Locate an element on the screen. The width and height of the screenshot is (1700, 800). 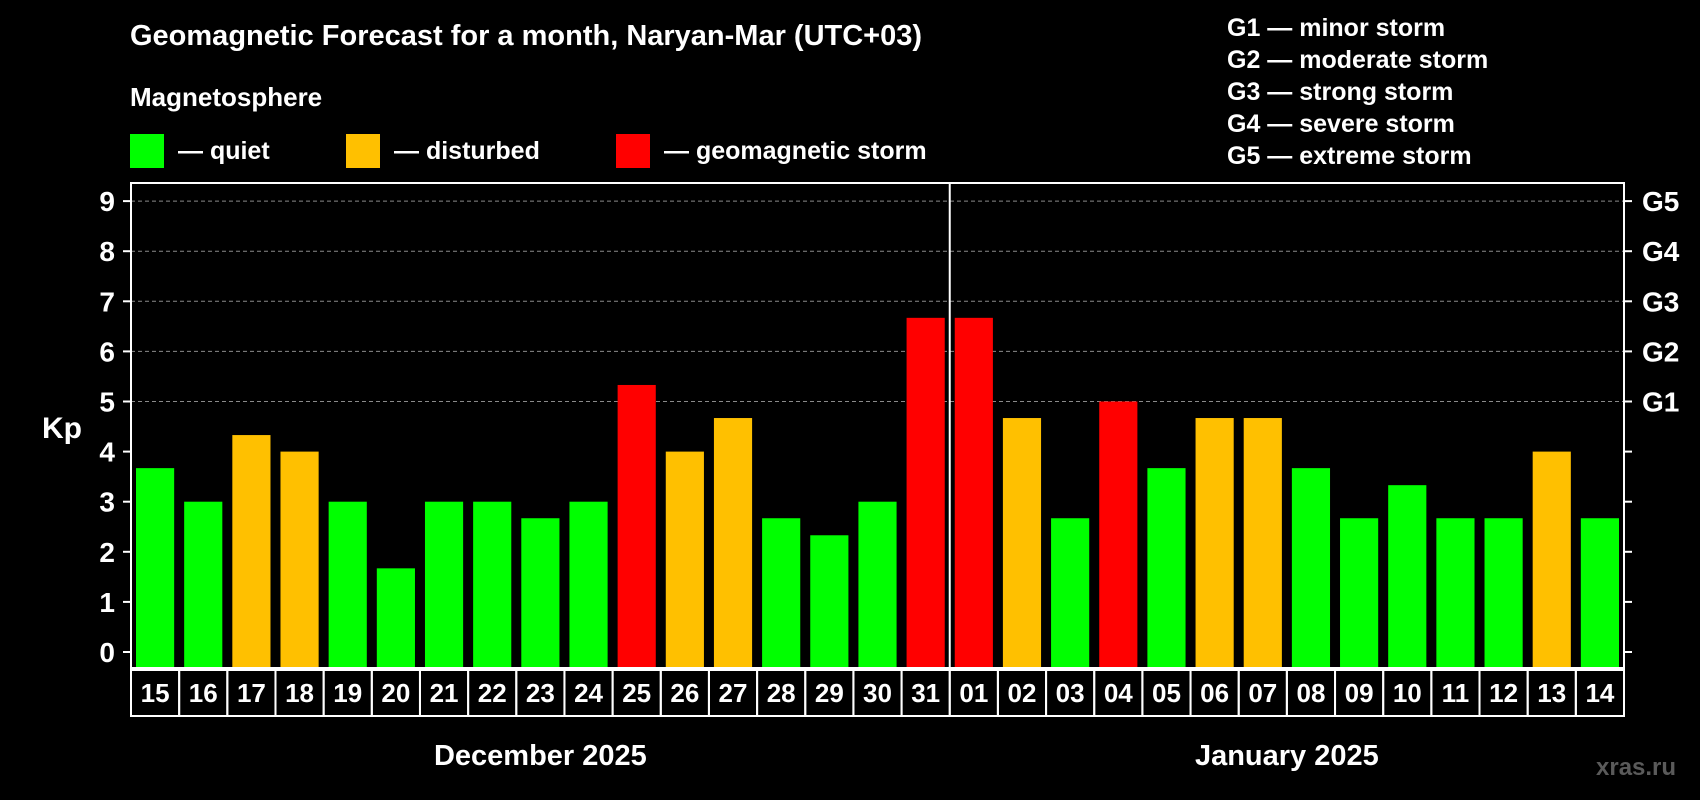
g-scale-label-g1: G1 is located at coordinates (1660, 402).